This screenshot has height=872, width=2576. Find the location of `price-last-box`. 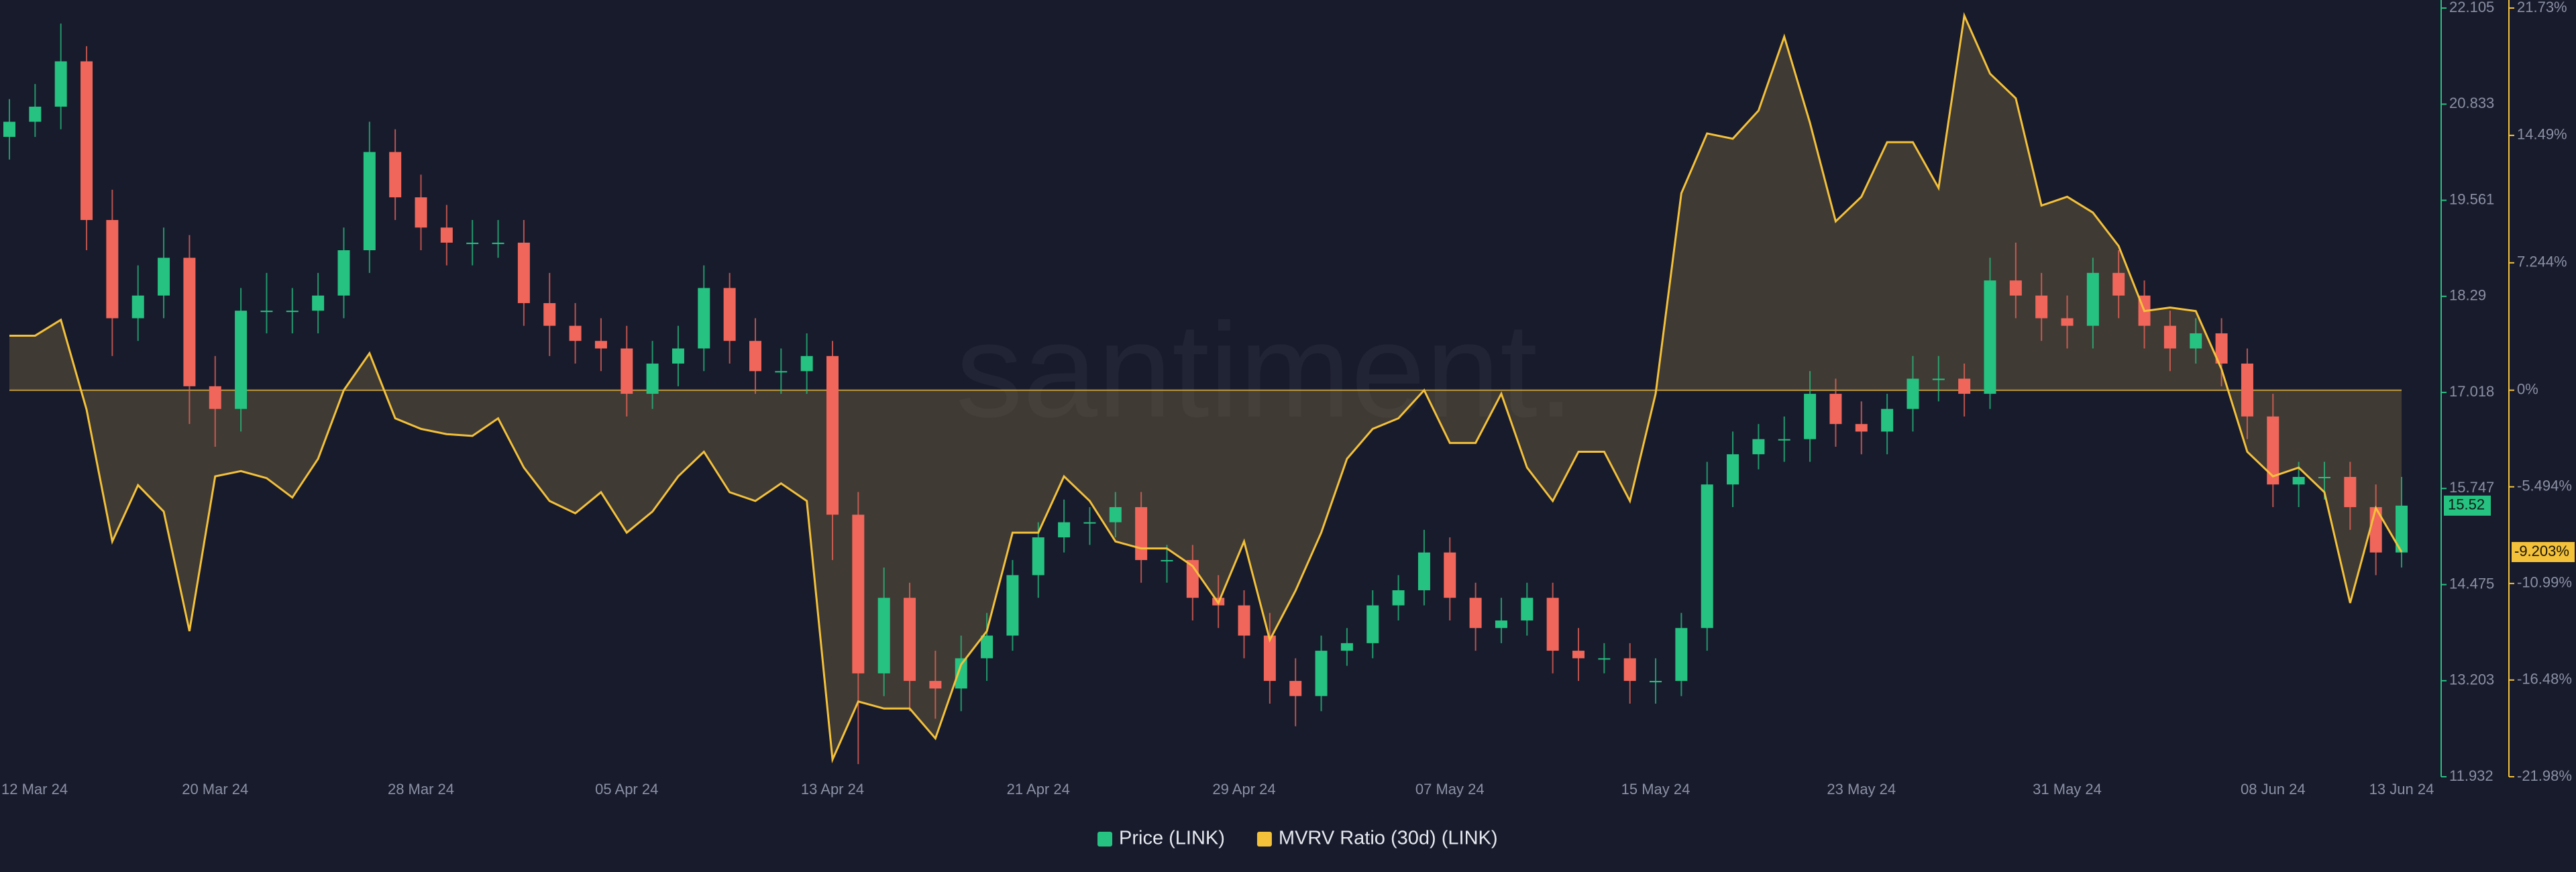

price-last-box is located at coordinates (2467, 506).